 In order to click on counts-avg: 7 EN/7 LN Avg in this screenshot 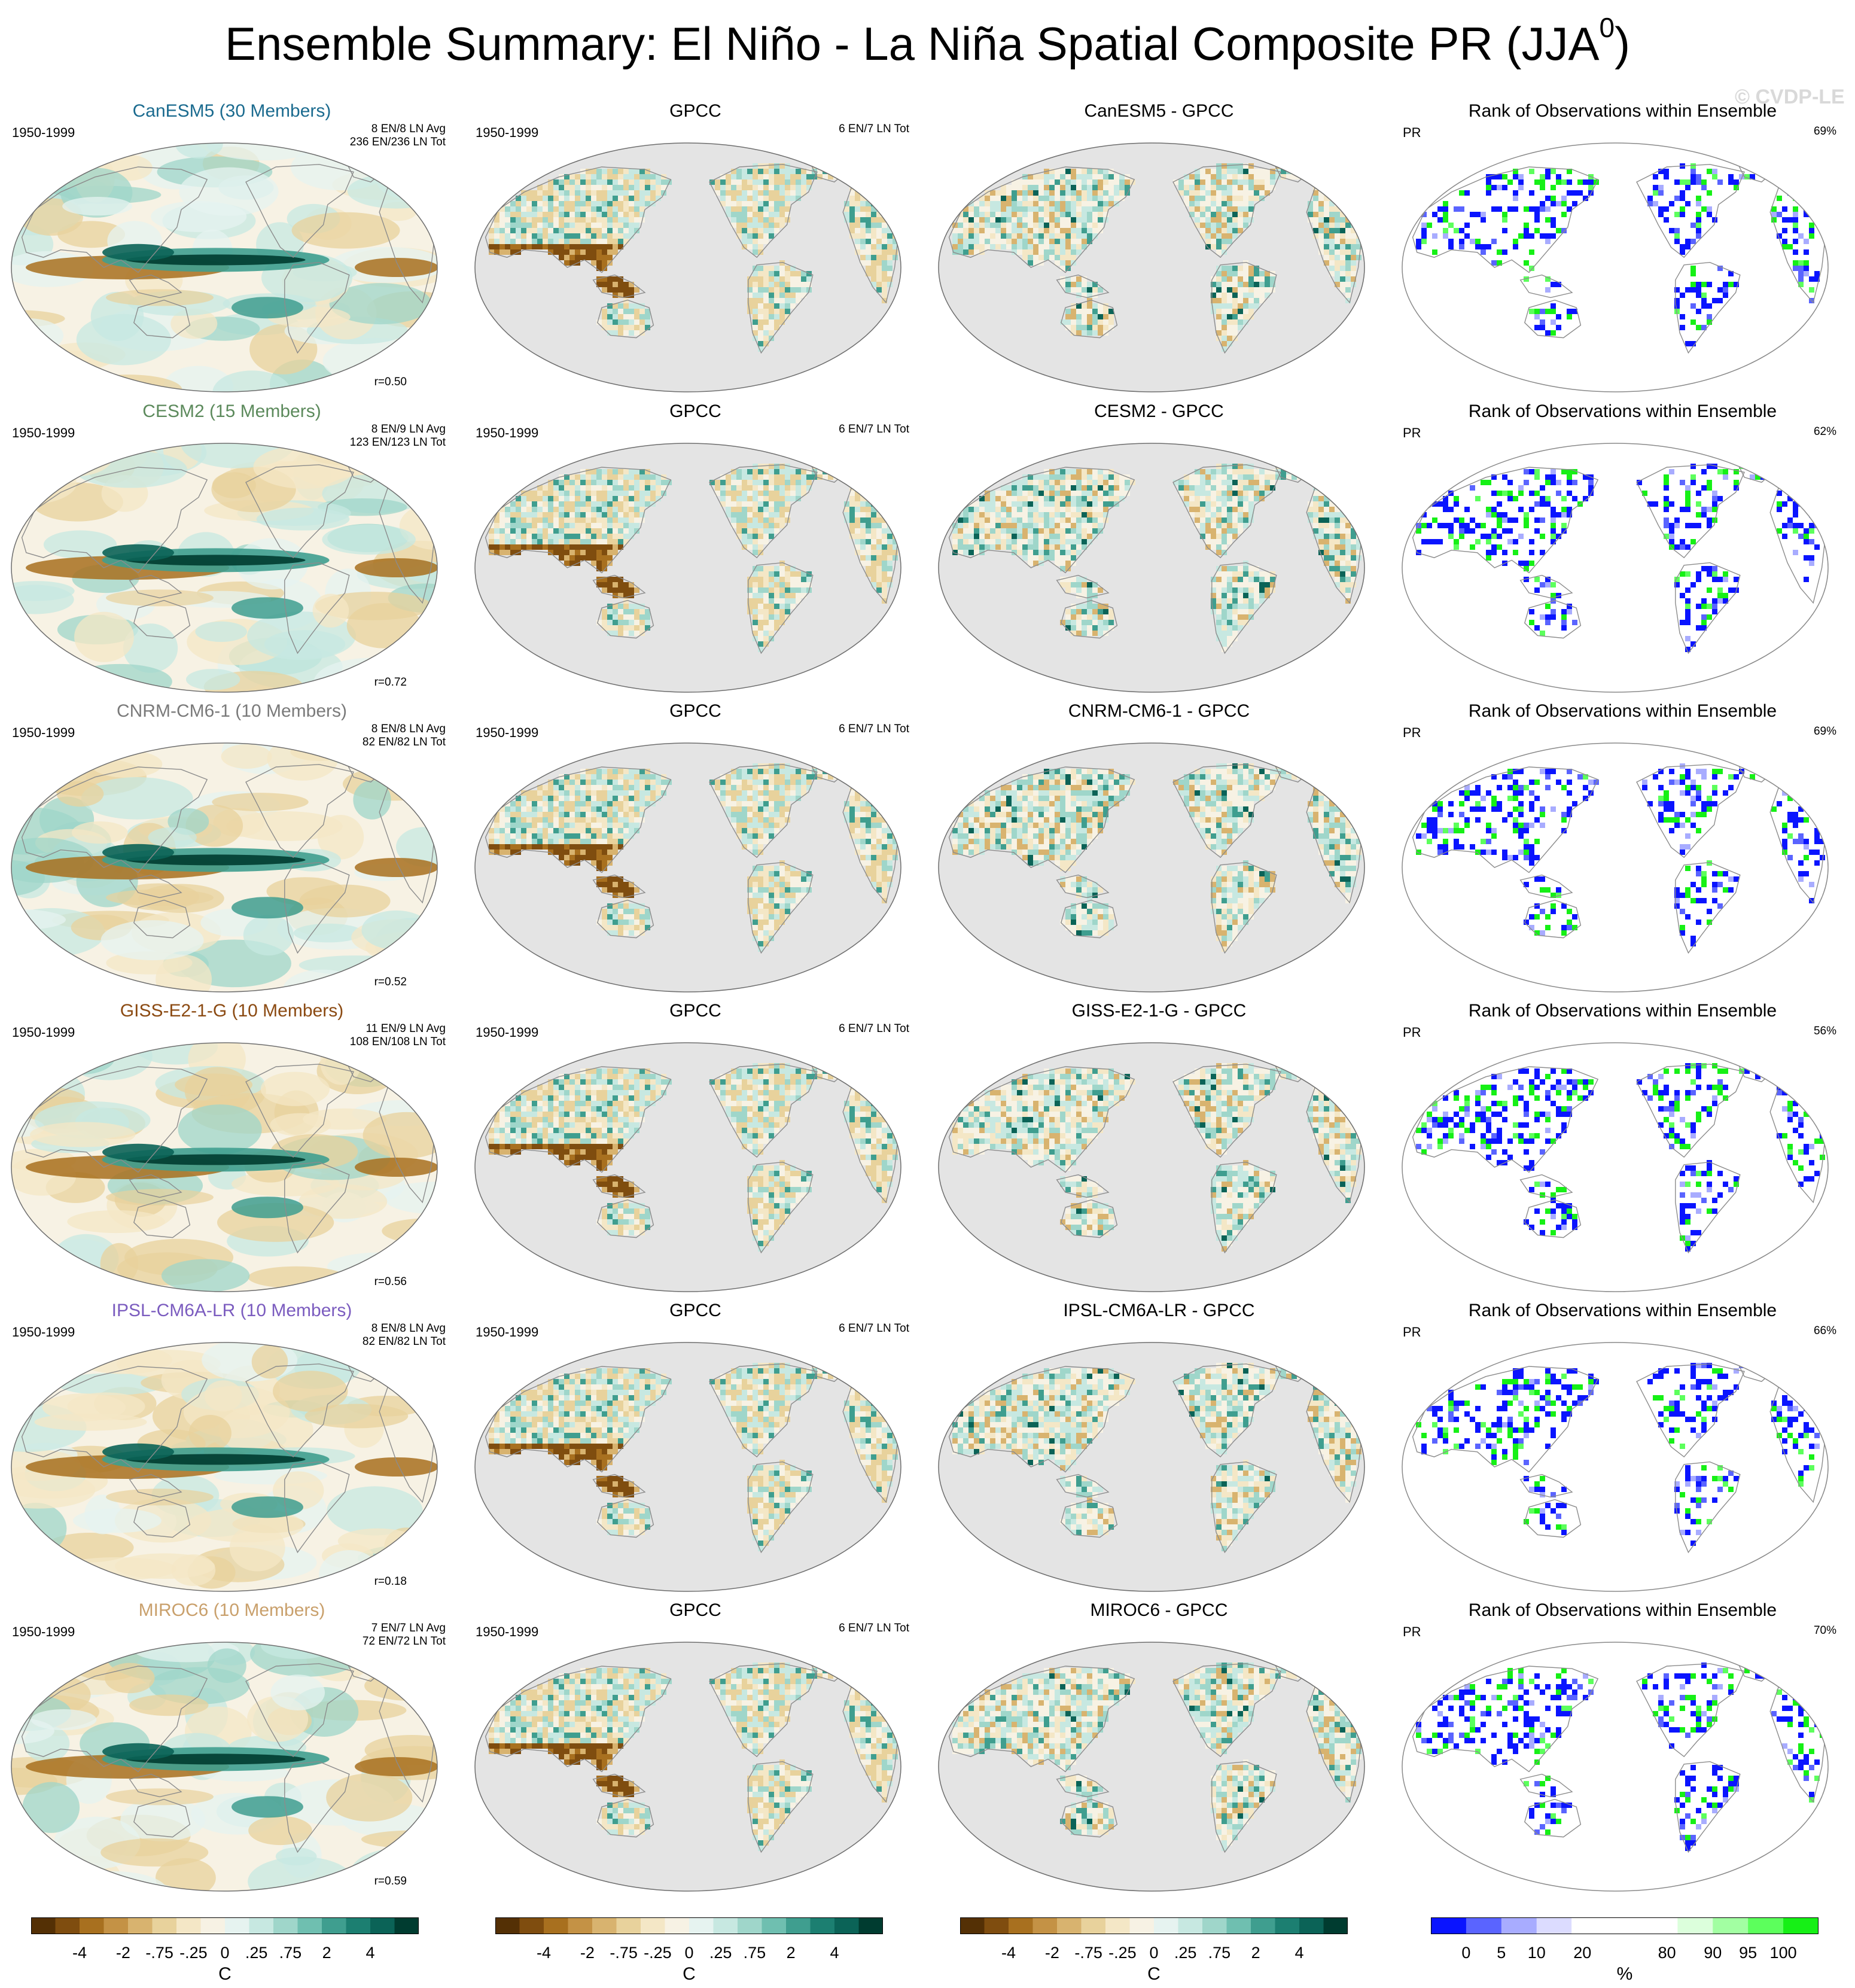, I will do `click(408, 1628)`.